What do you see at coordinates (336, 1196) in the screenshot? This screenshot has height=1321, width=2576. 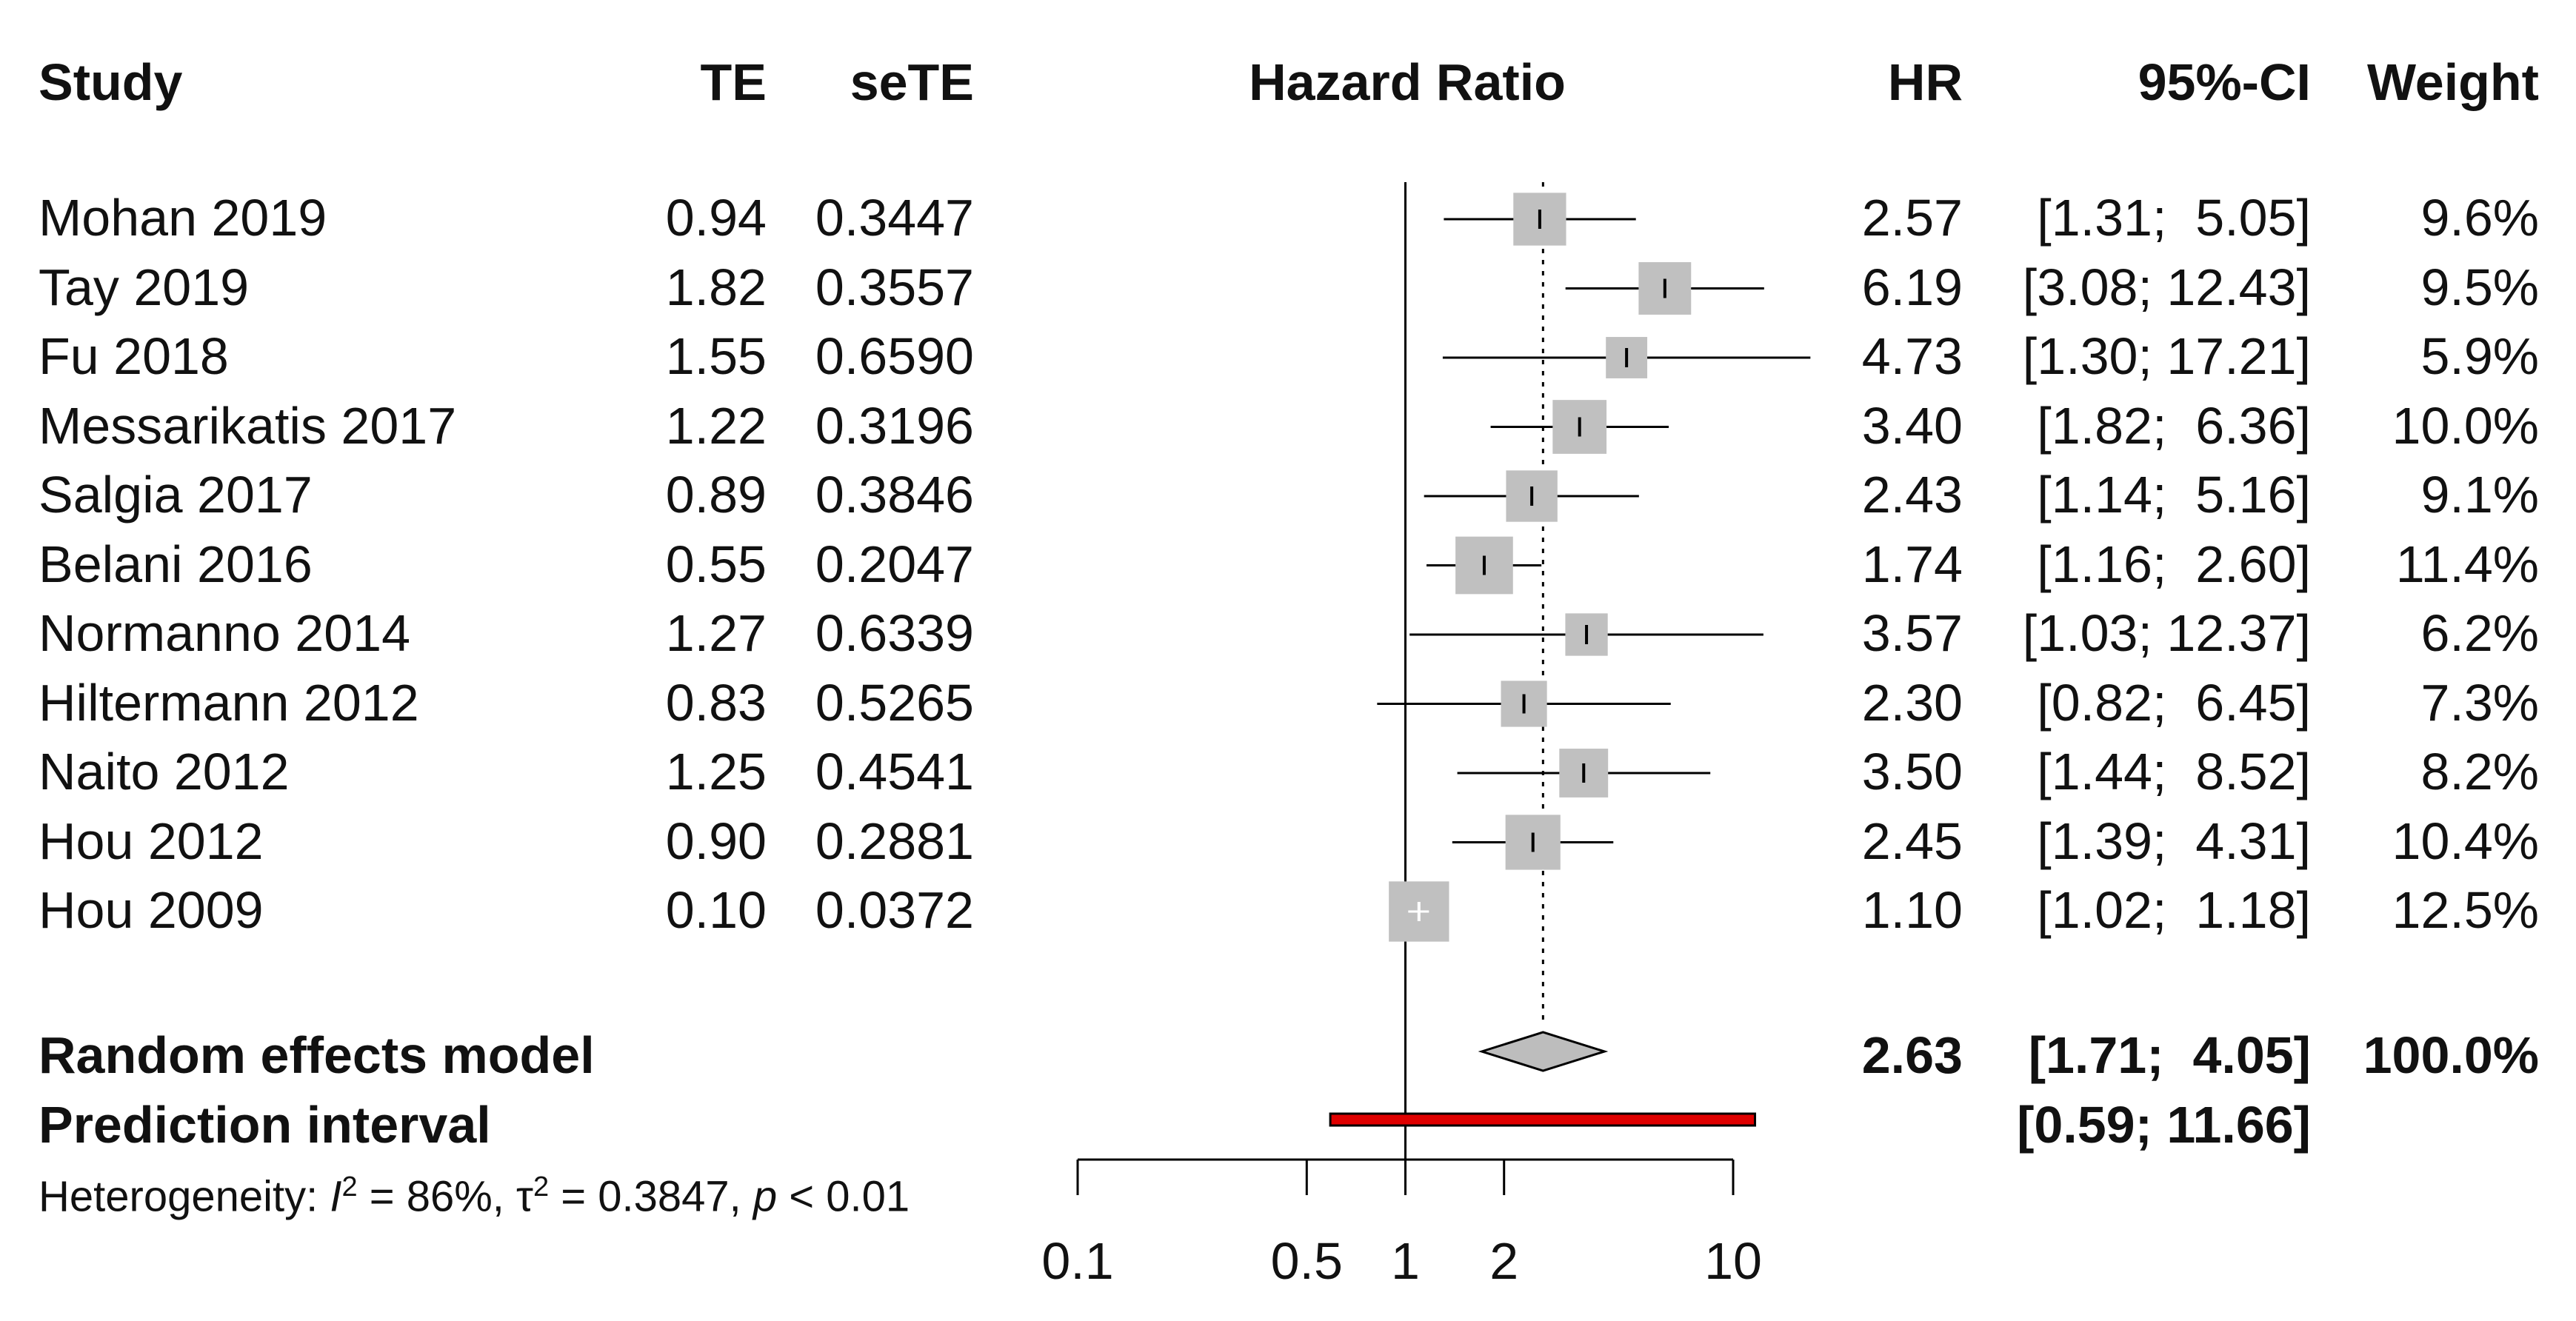 I see `het-i-symbol: I` at bounding box center [336, 1196].